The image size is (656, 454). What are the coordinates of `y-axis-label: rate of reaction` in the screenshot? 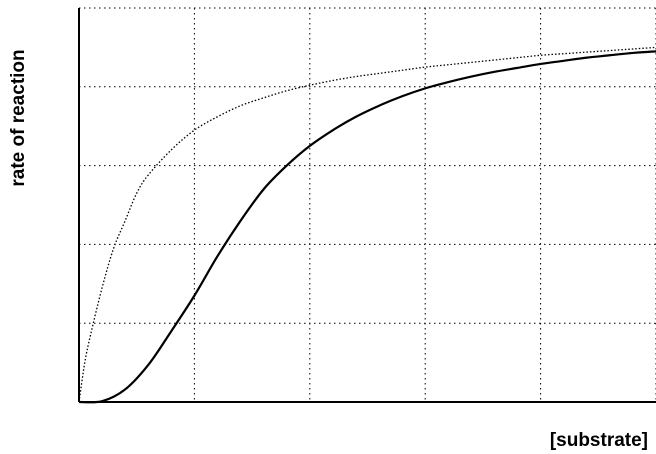 It's located at (18, 117).